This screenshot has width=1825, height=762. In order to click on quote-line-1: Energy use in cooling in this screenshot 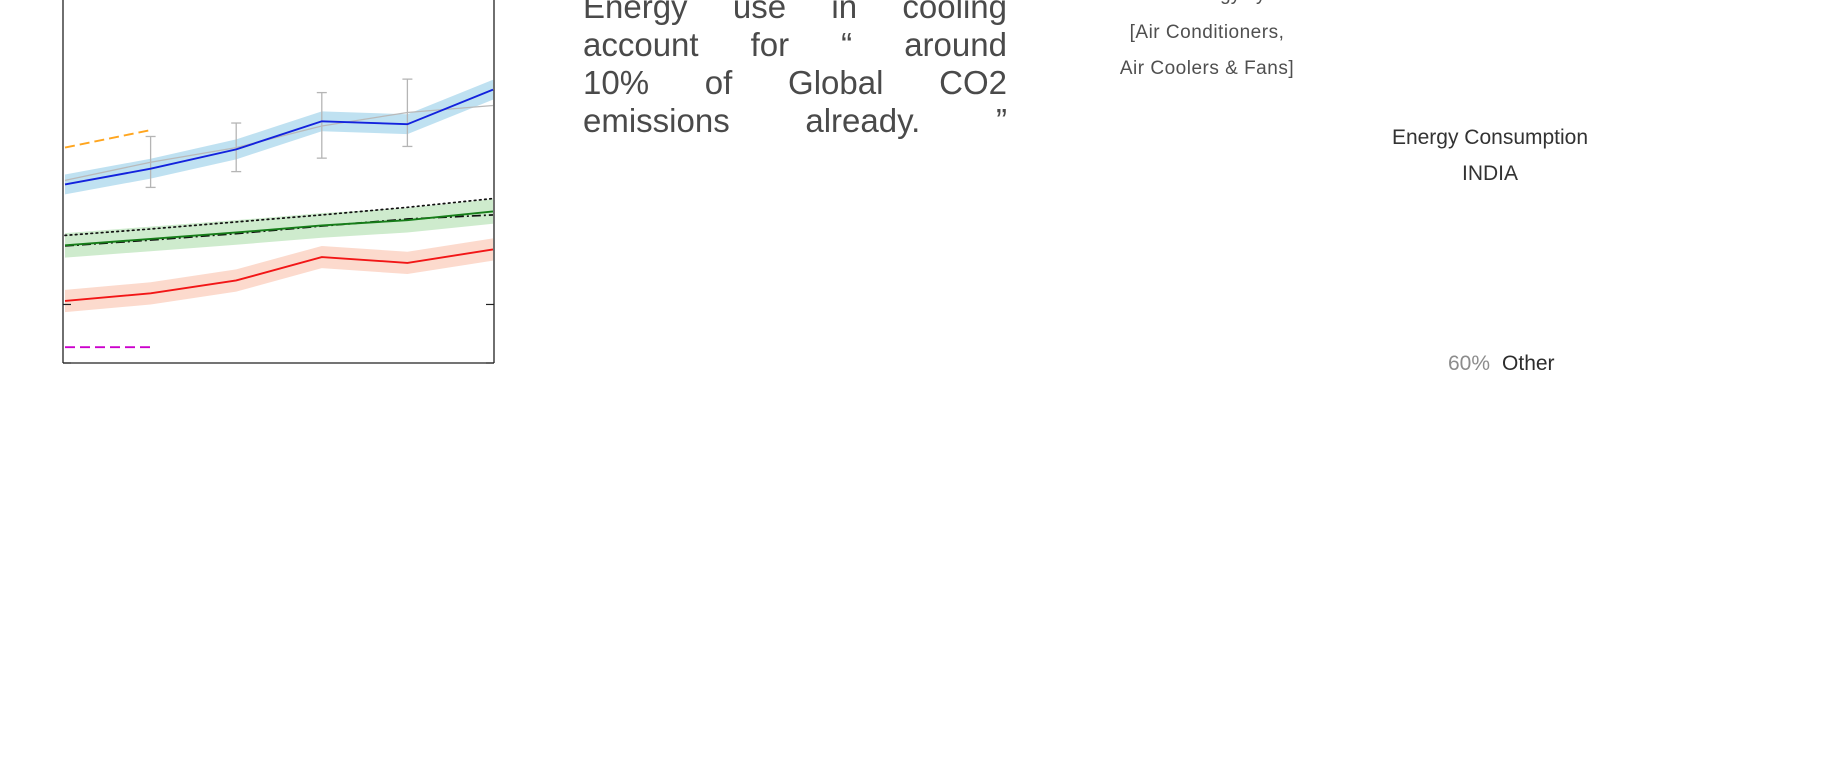, I will do `click(795, 13)`.